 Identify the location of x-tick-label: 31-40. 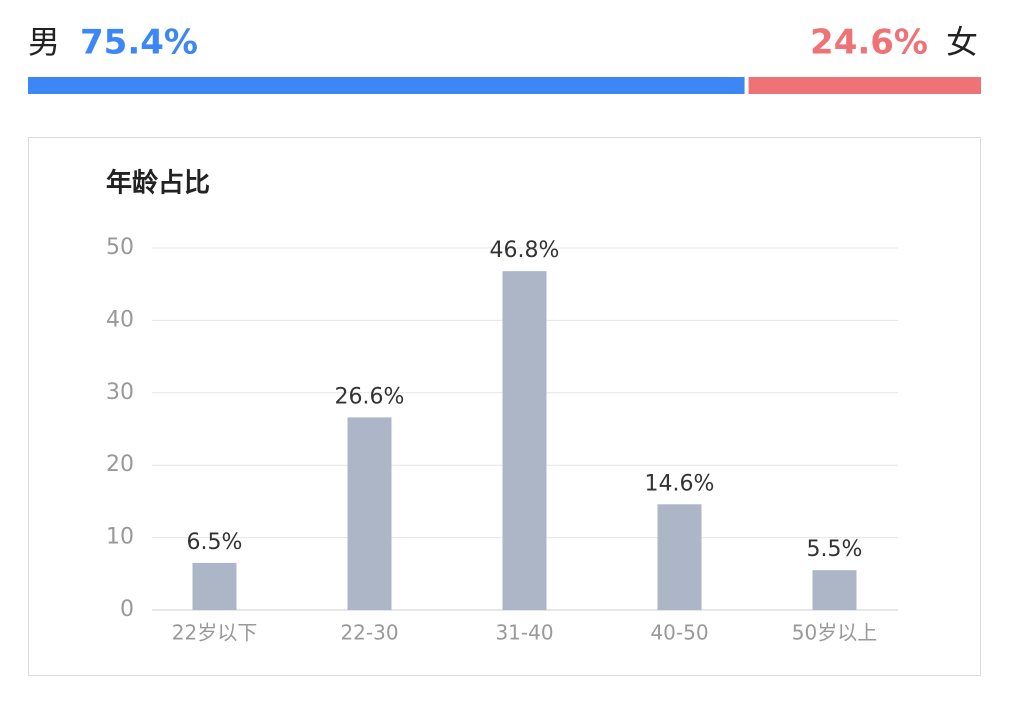
(524, 633).